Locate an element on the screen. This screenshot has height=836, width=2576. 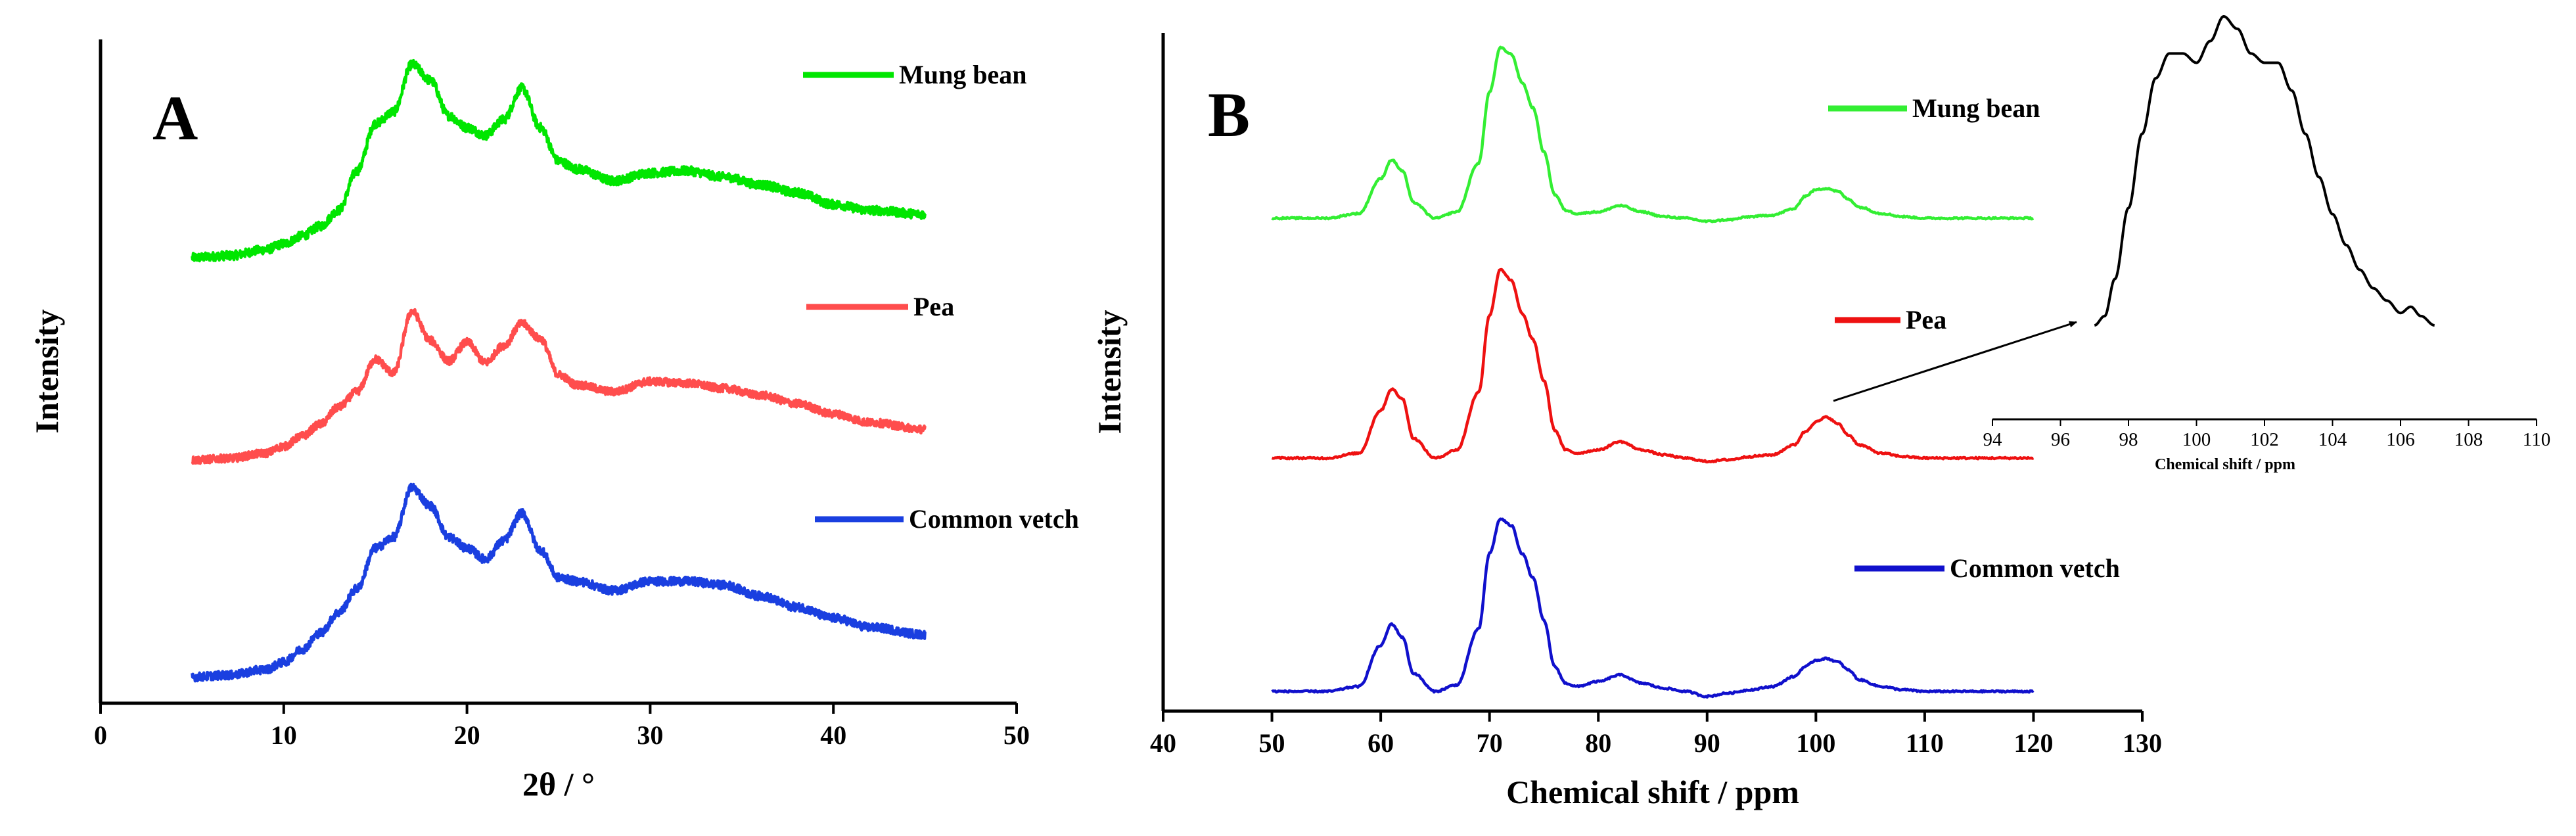
x-tick-label: 0 is located at coordinates (100, 735).